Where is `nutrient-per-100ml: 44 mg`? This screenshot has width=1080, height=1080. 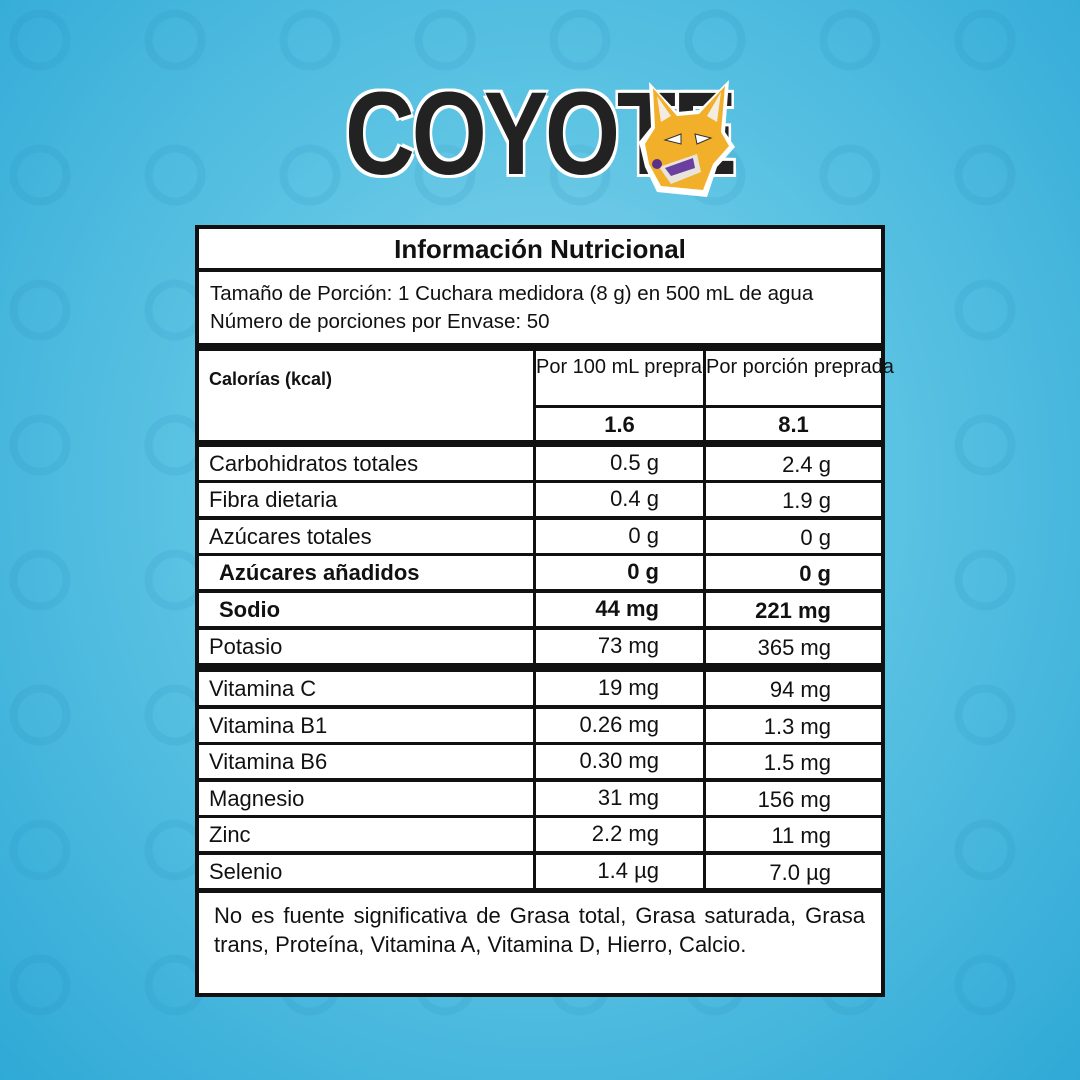 nutrient-per-100ml: 44 mg is located at coordinates (619, 609).